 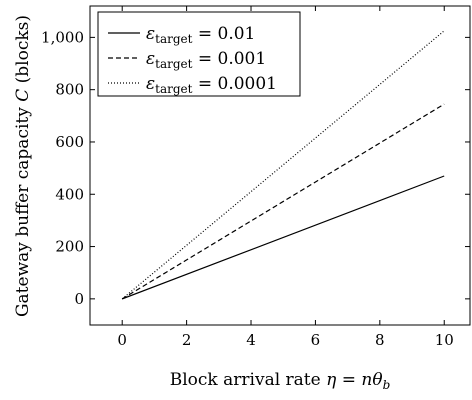 I want to click on legend-label-1: εtarget = 0.01, so click(x=200, y=35).